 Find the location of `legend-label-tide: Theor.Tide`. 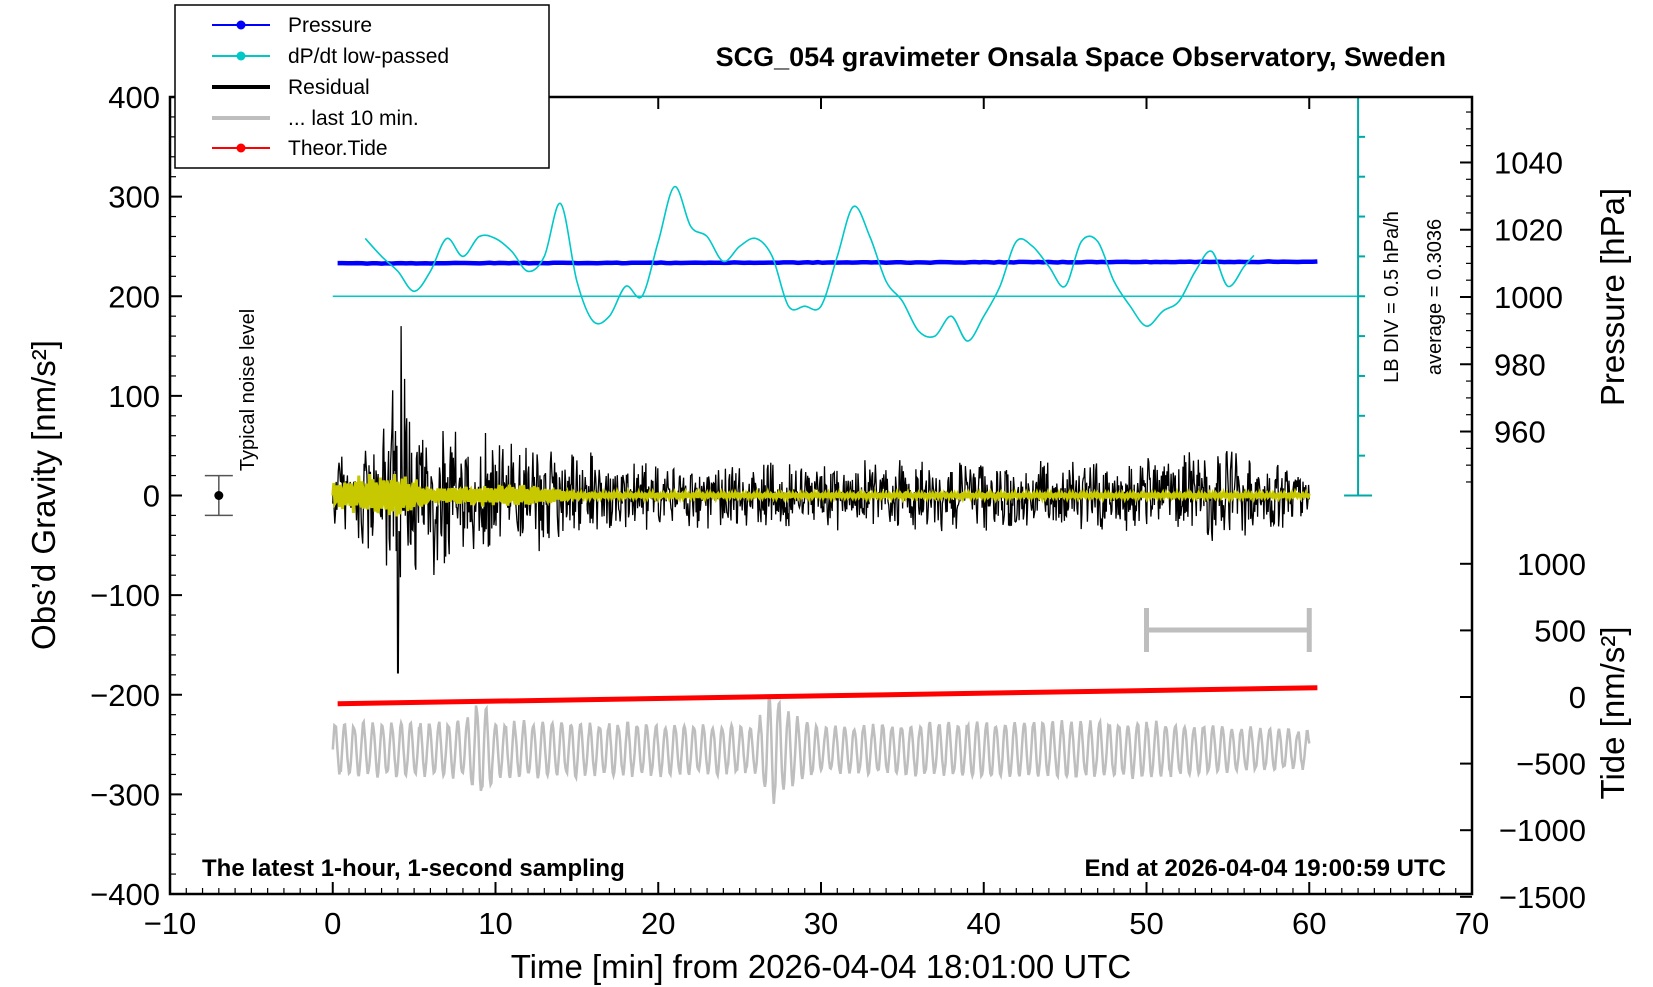

legend-label-tide: Theor.Tide is located at coordinates (338, 148).